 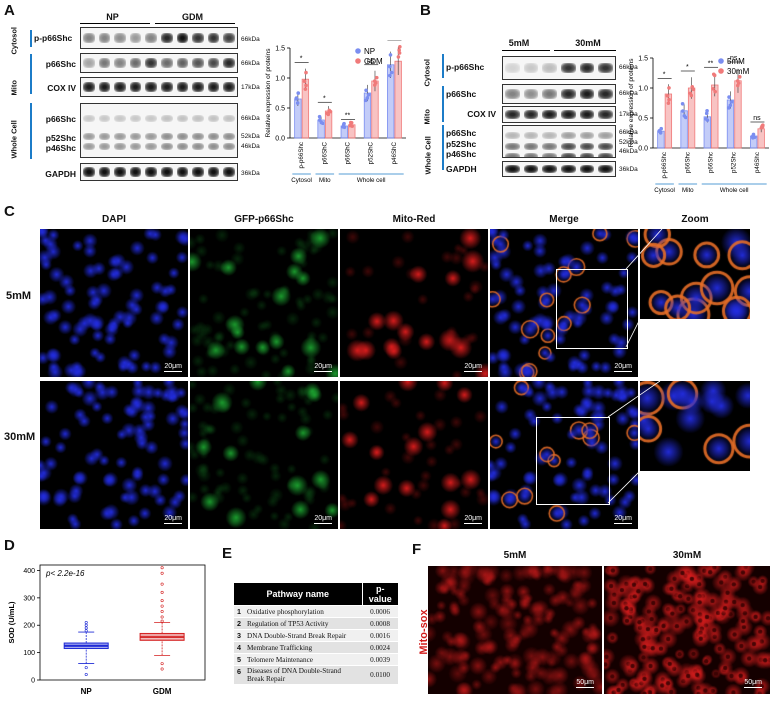 What do you see at coordinates (301, 59) in the screenshot?
I see `significance-label: *` at bounding box center [301, 59].